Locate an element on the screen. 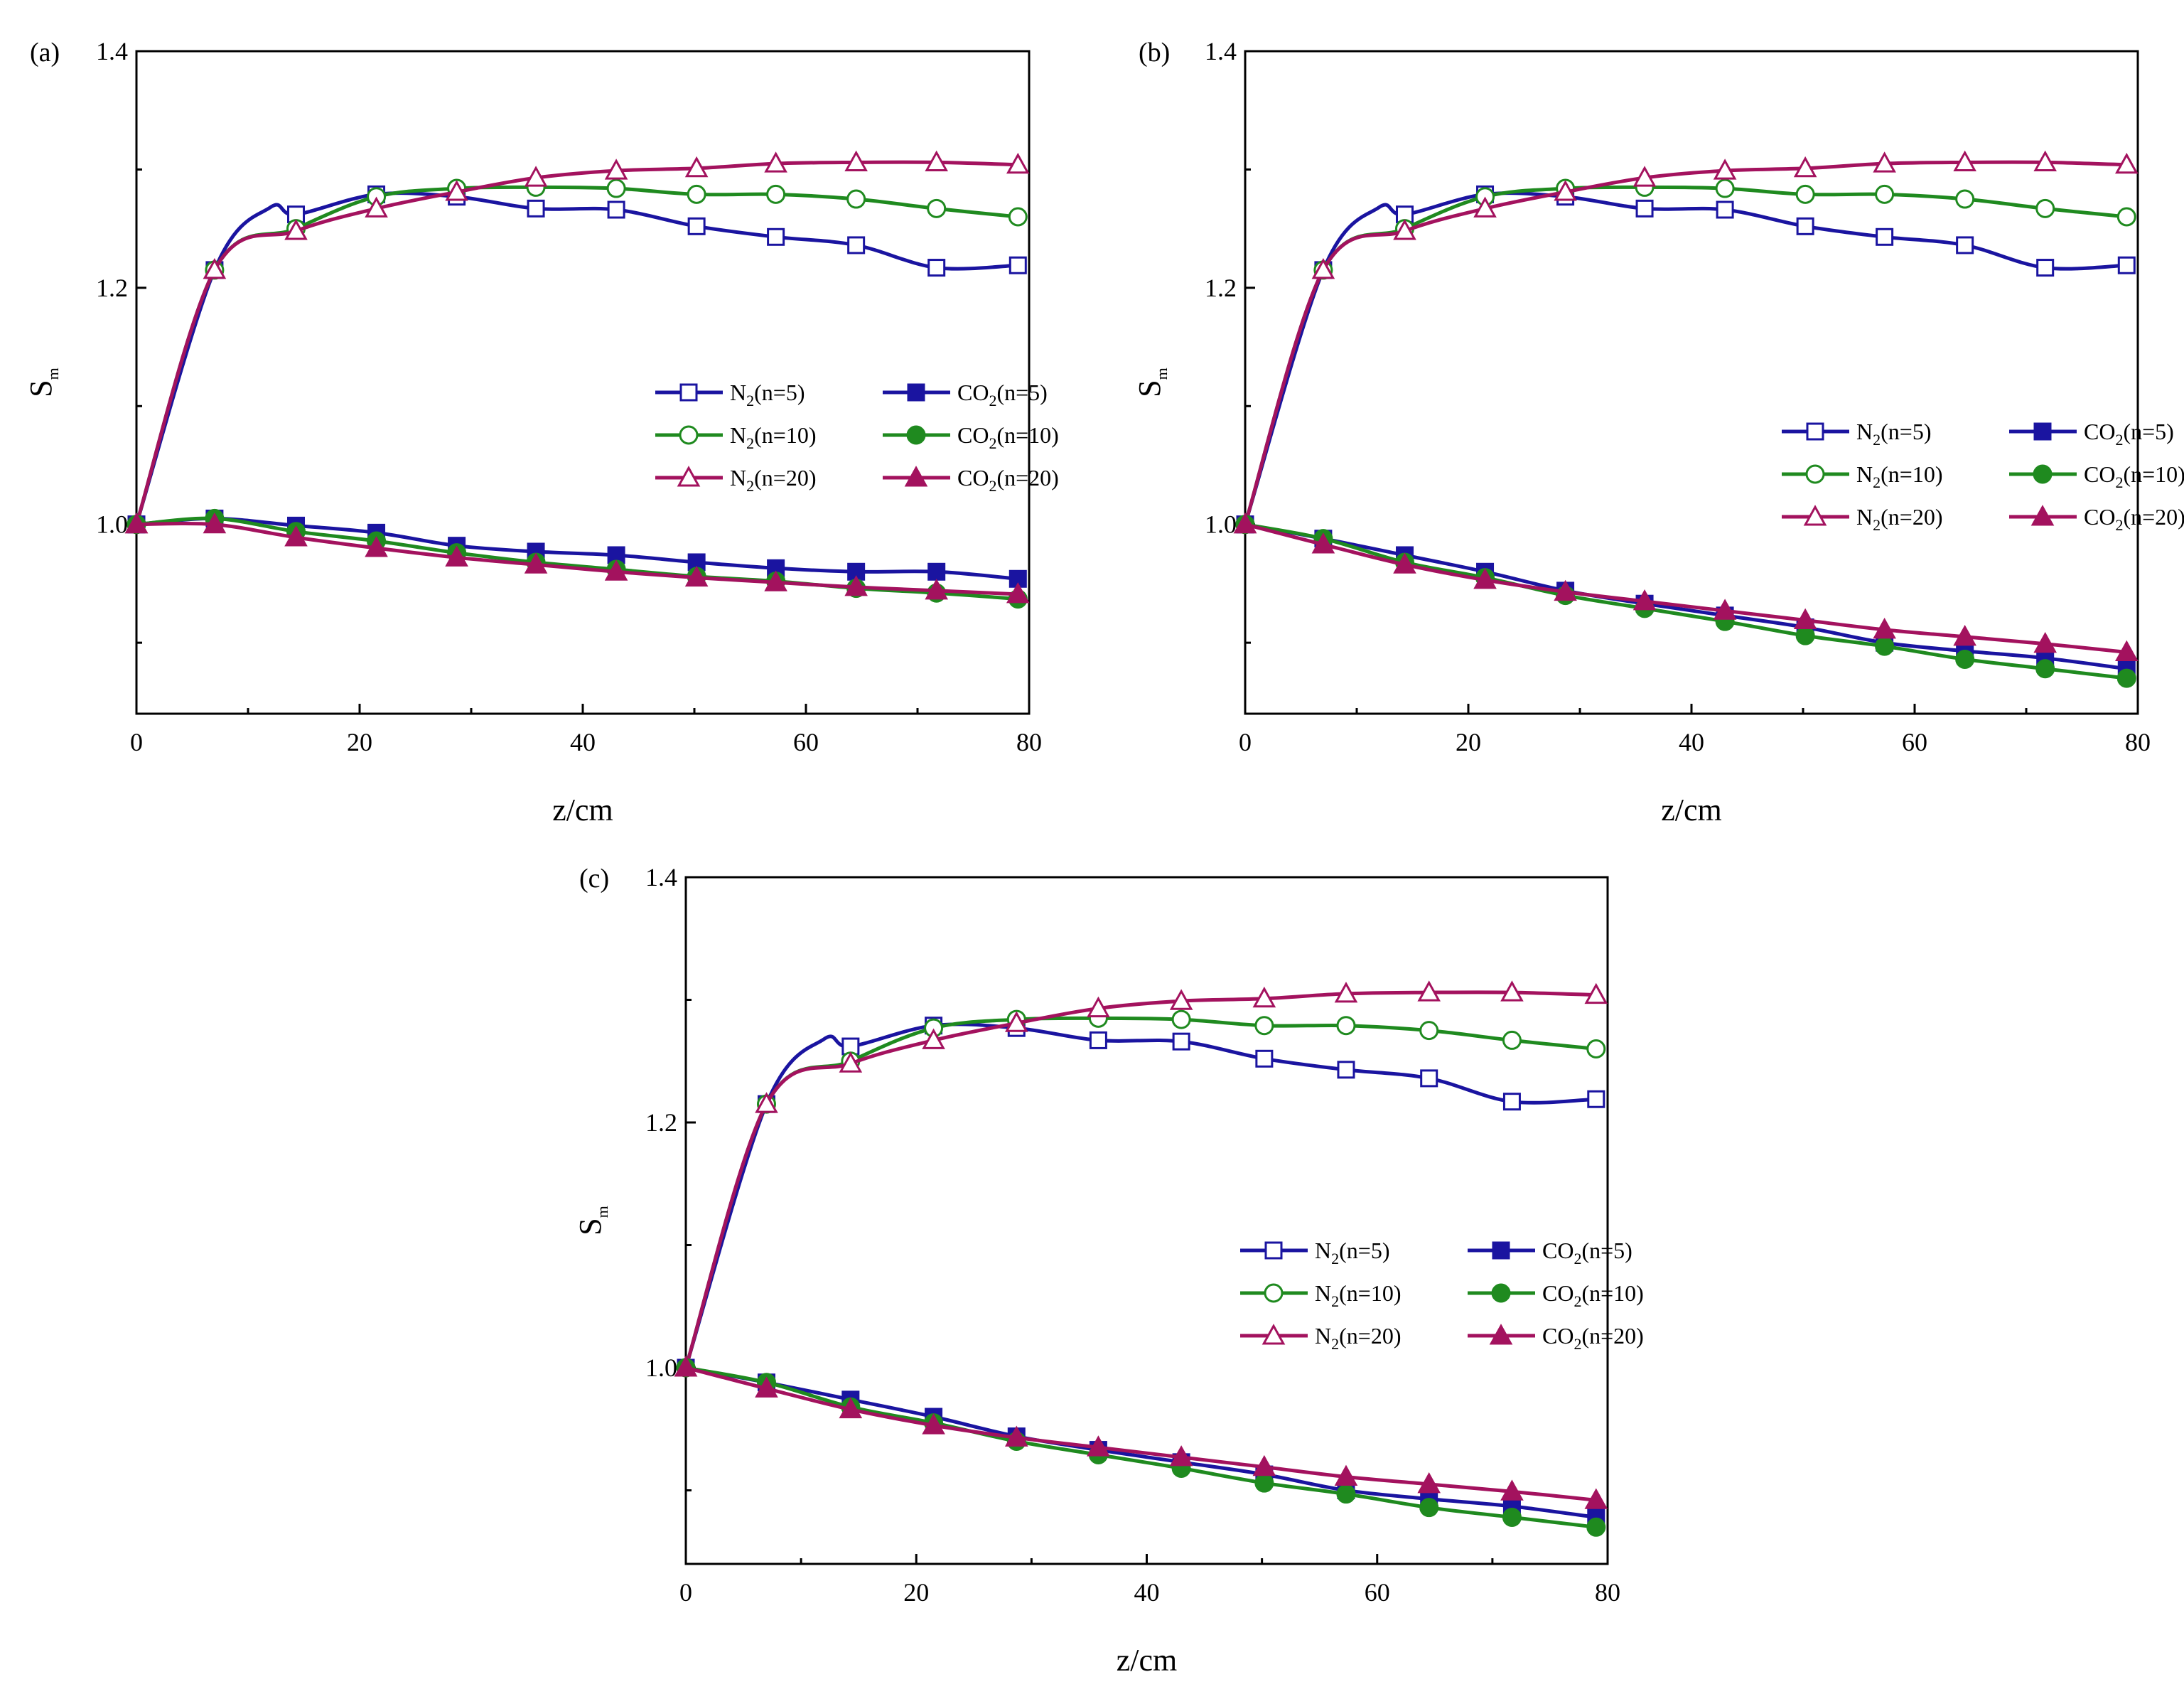 Image resolution: width=2184 pixels, height=1694 pixels. legend-item: N2(n=10) is located at coordinates (735, 437).